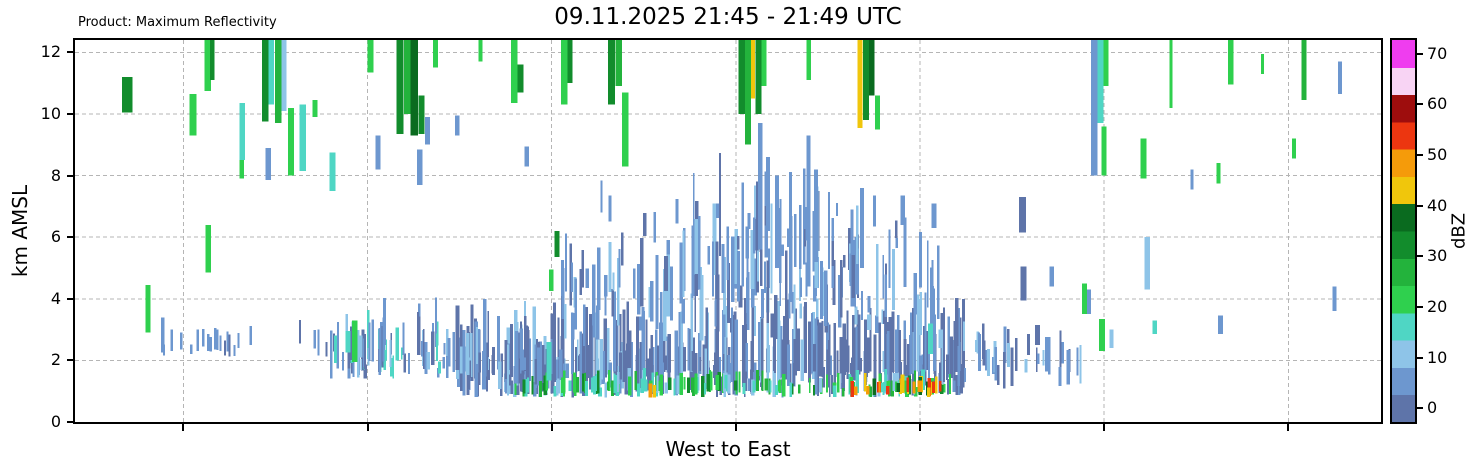  I want to click on y-tick-mark, so click(71, 298).